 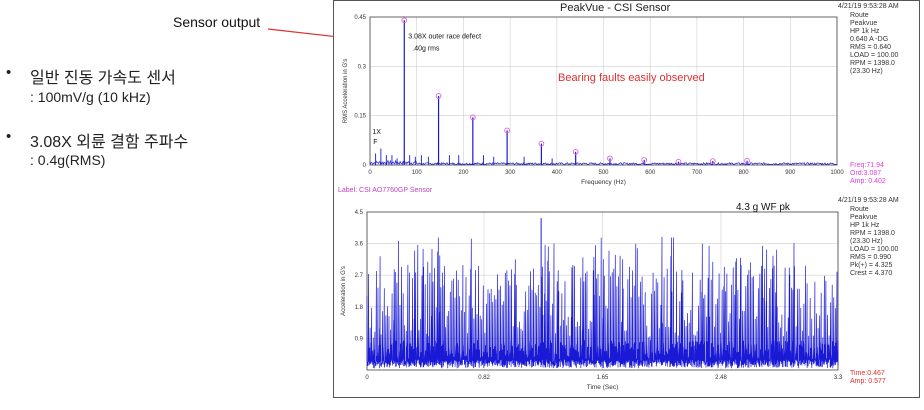 What do you see at coordinates (359, 308) in the screenshot?
I see `y-tick-label: 1.8` at bounding box center [359, 308].